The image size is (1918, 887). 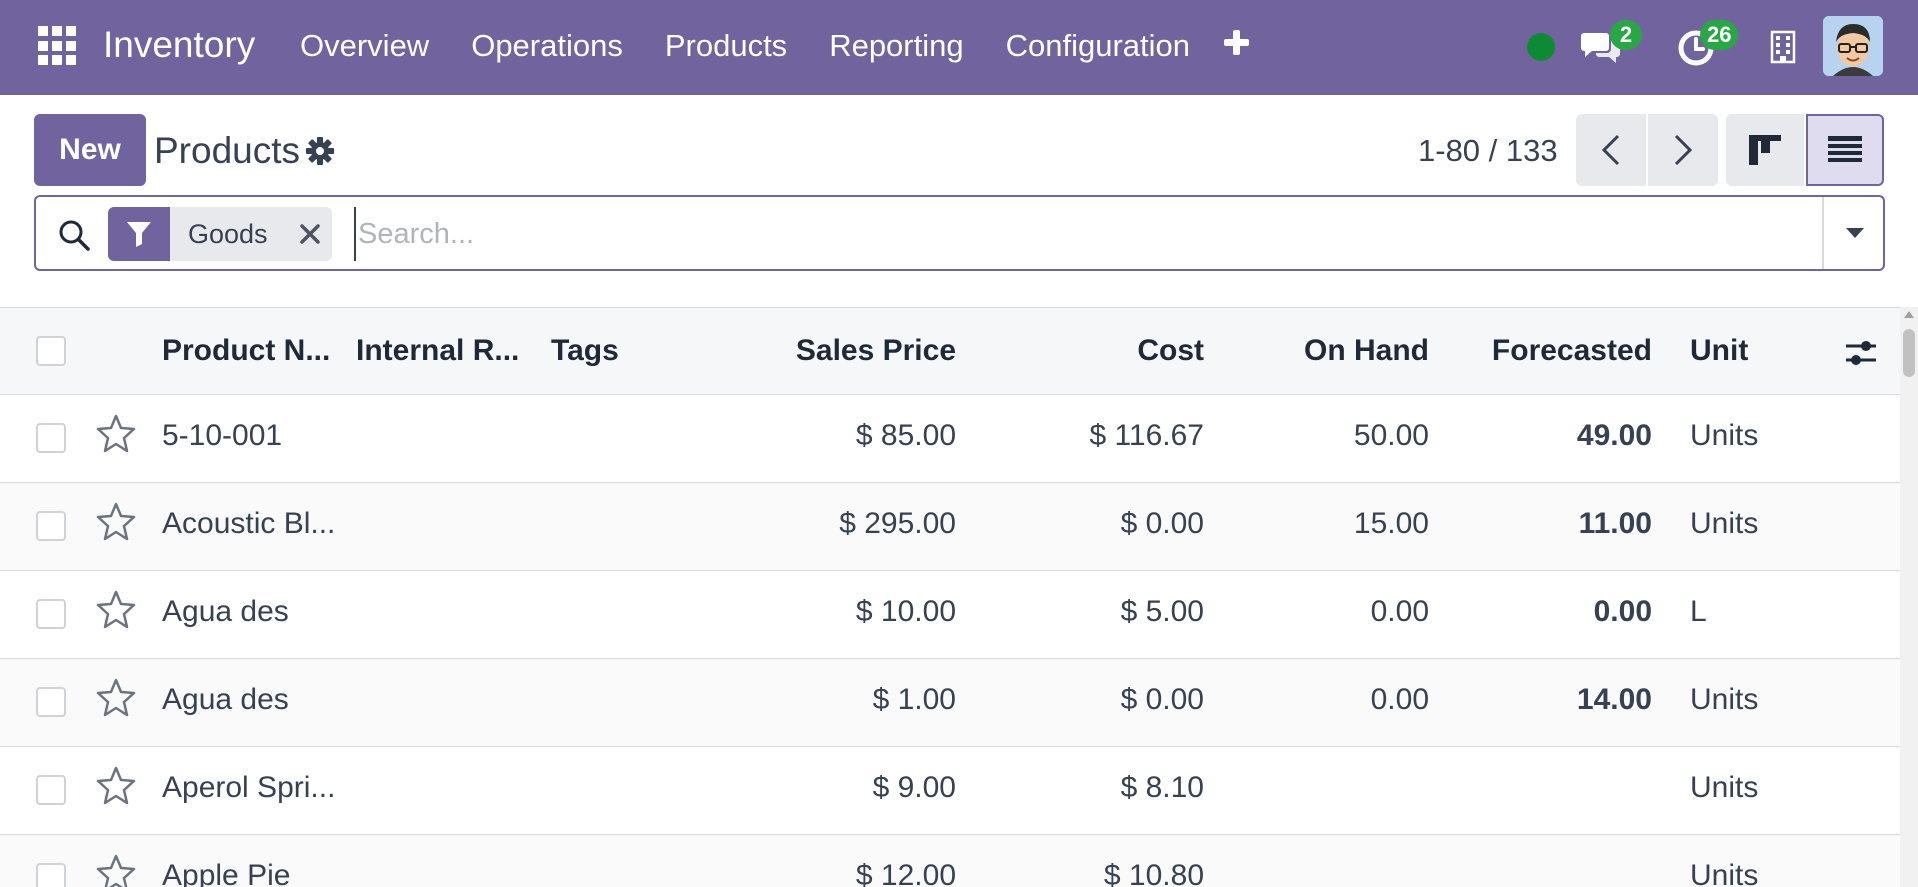 What do you see at coordinates (1861, 353) in the screenshot?
I see `optional-columns-icon` at bounding box center [1861, 353].